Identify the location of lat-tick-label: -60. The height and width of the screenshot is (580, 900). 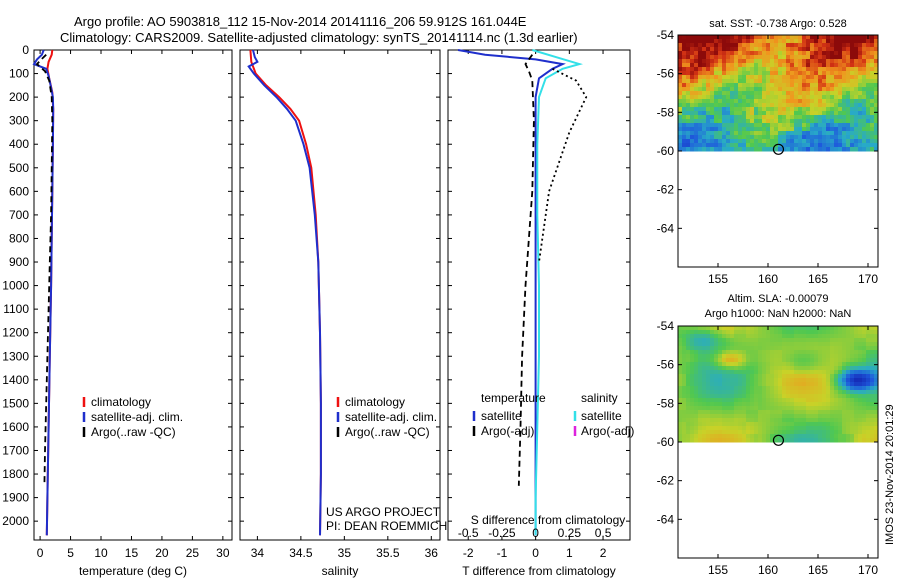
(666, 442).